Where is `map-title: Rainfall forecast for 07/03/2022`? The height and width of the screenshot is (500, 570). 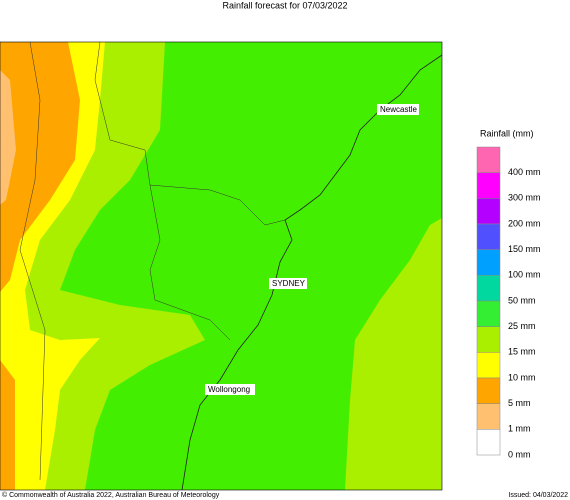
map-title: Rainfall forecast for 07/03/2022 is located at coordinates (284, 5).